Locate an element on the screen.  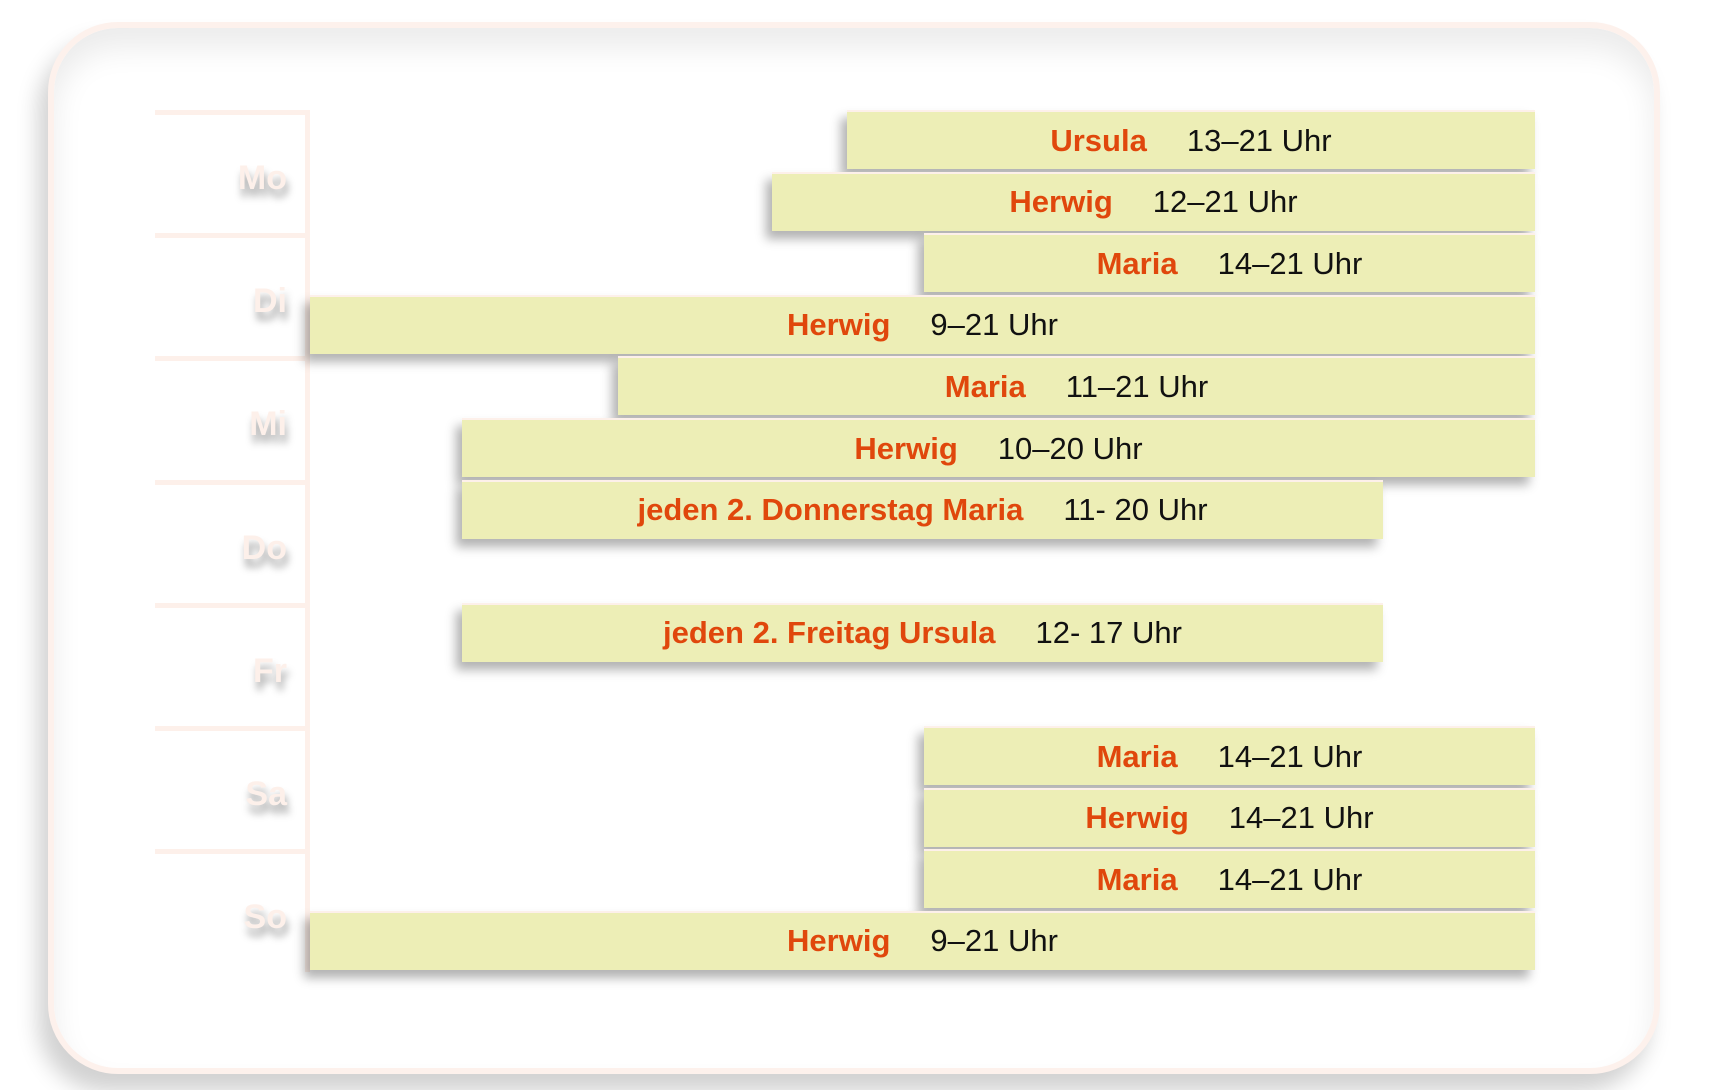
day-label-so: So is located at coordinates (230, 913).